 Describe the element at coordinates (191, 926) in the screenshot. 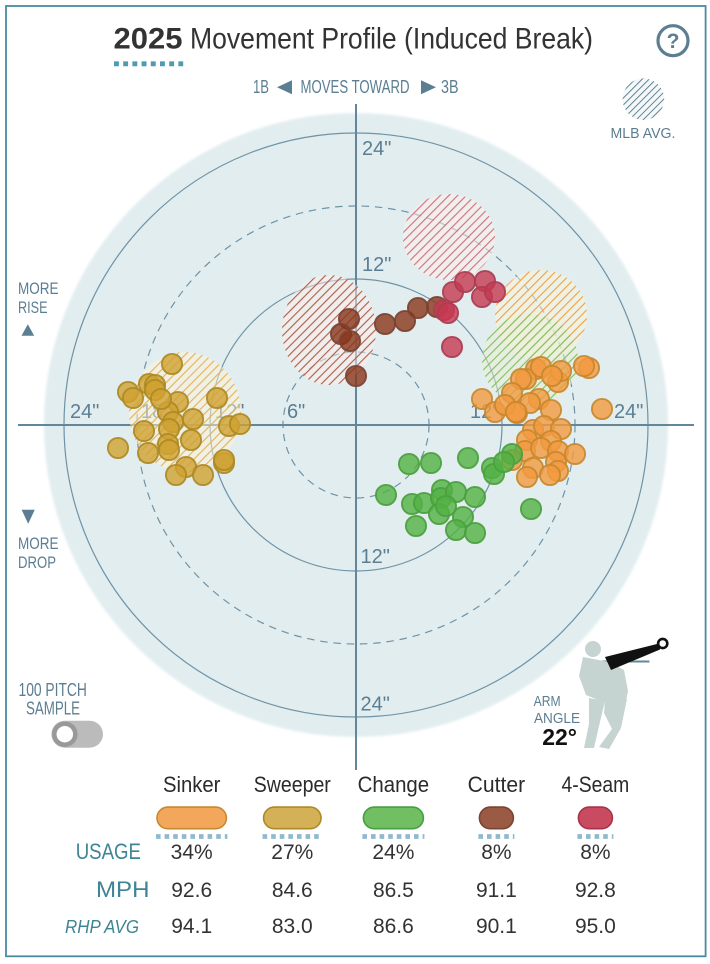

I see `svg-text: 94.1` at that location.